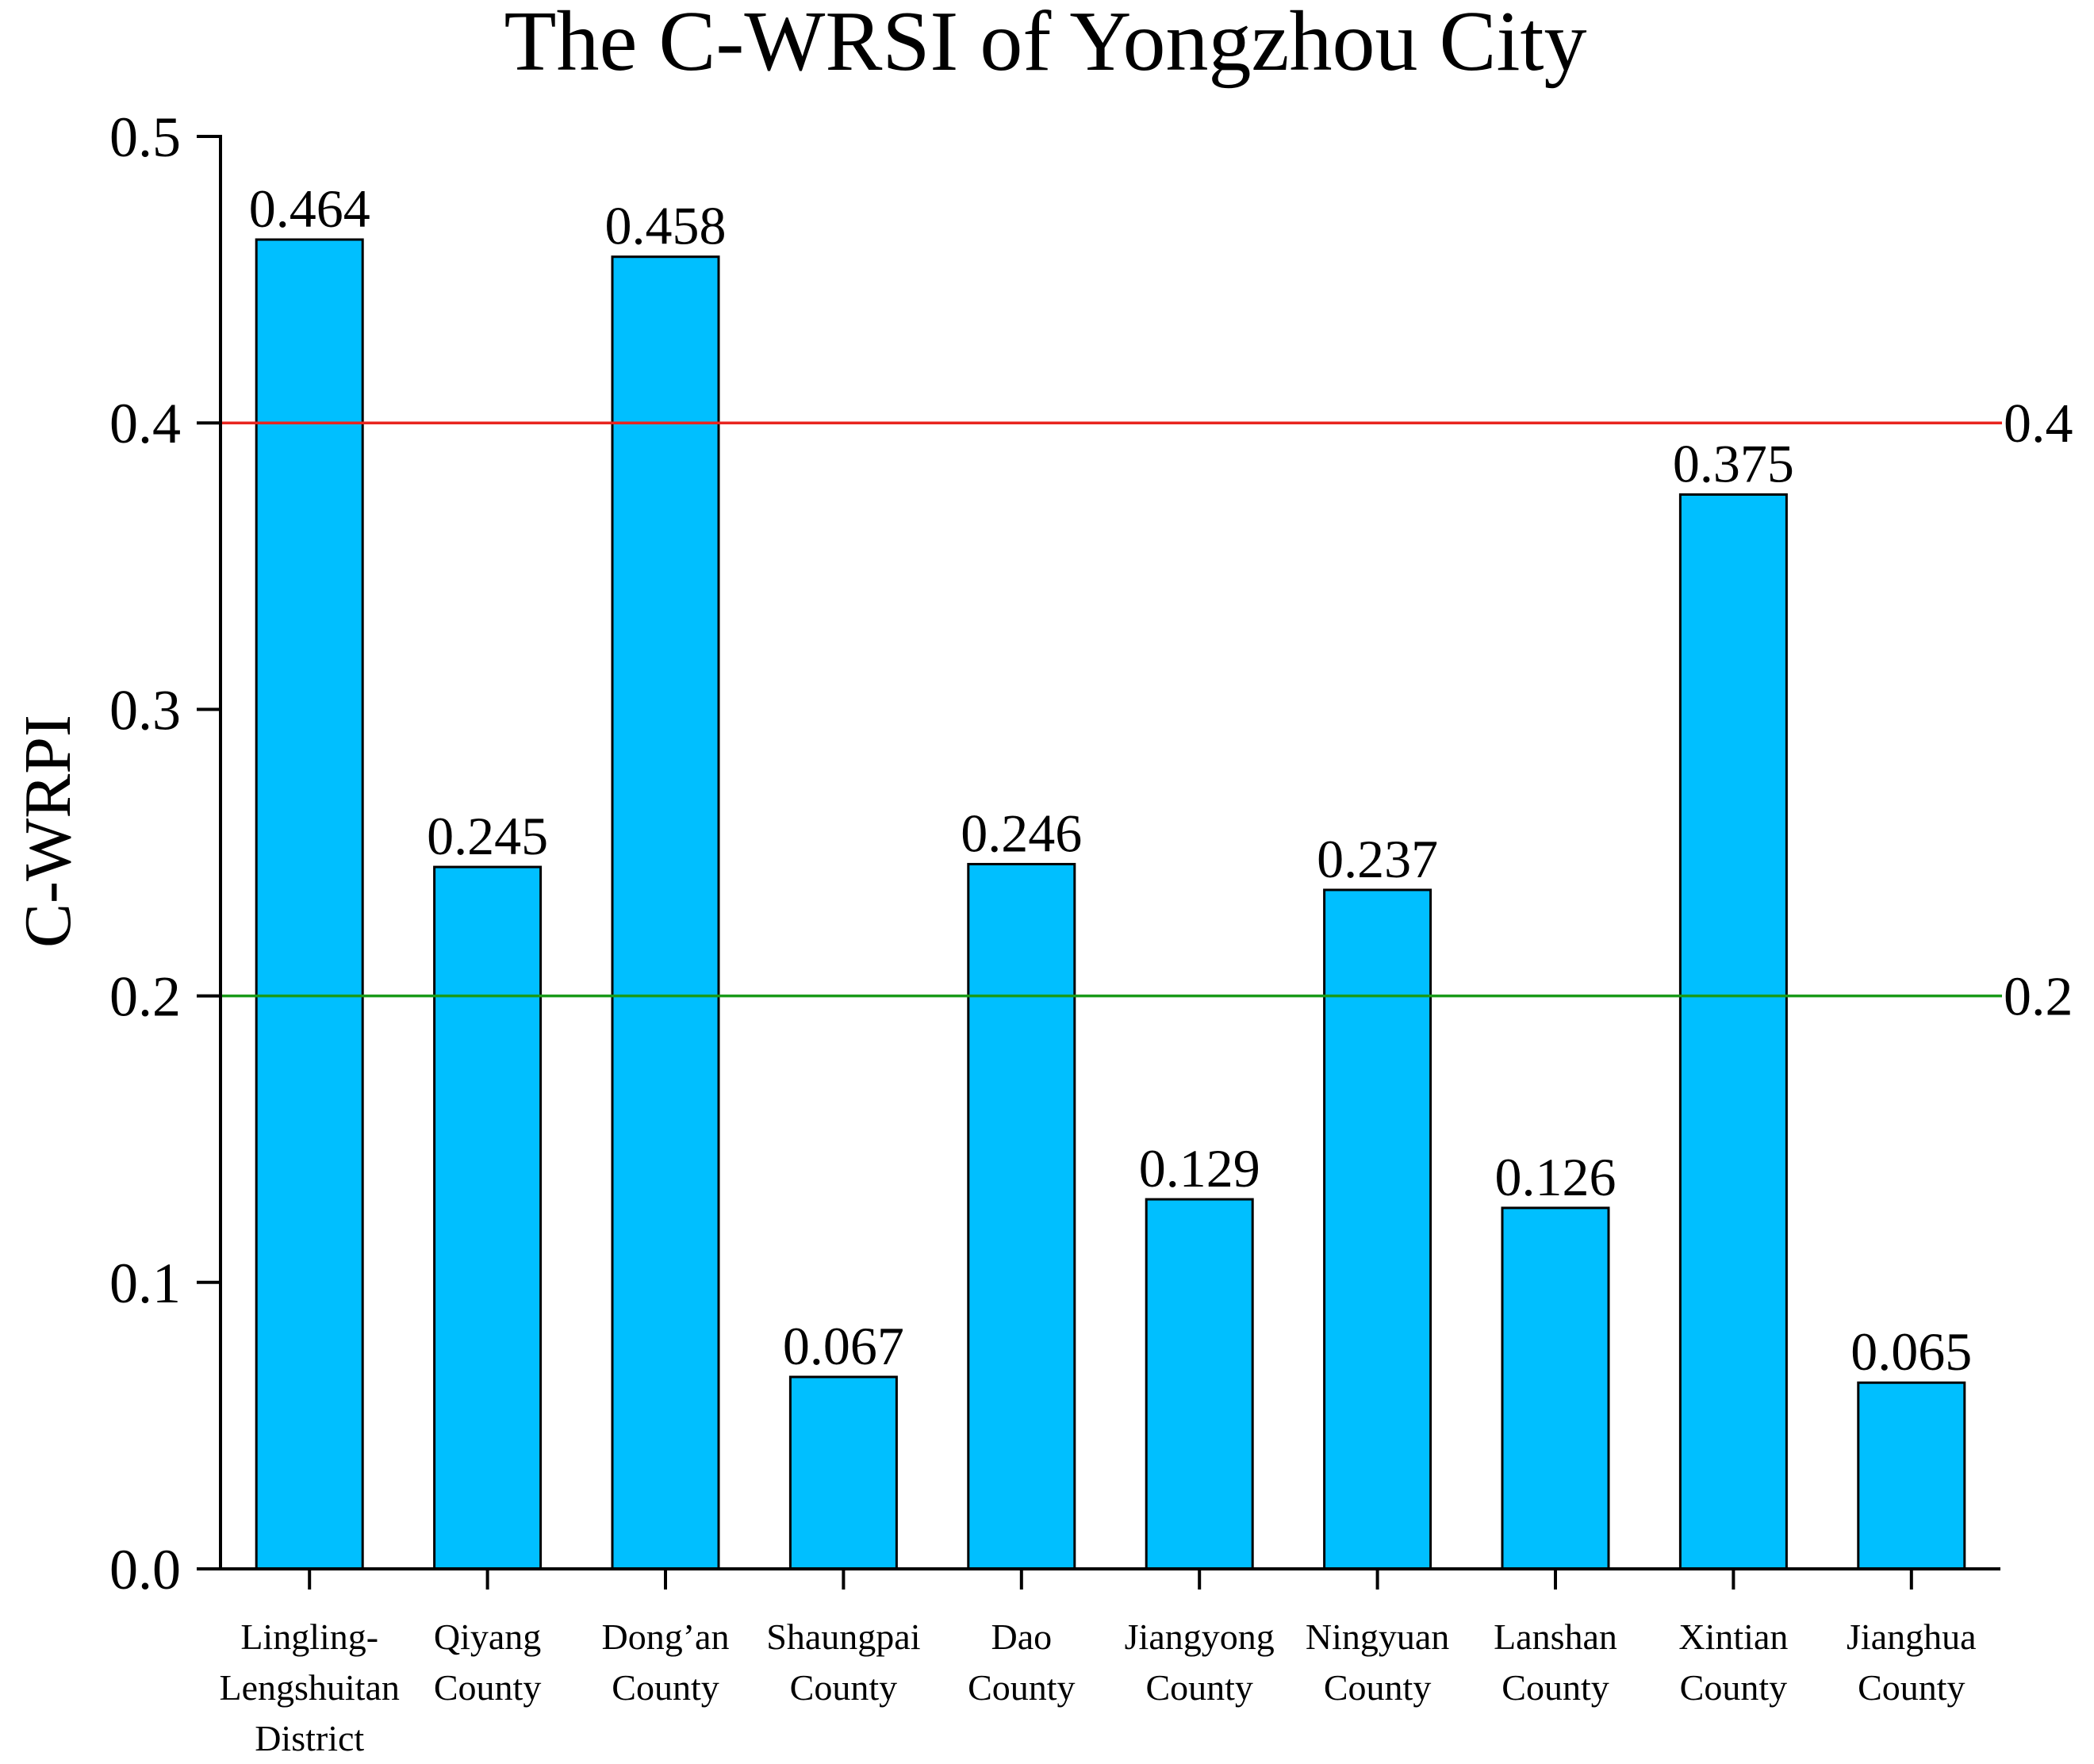 The width and height of the screenshot is (2094, 1764). I want to click on bar-value-label: 0.245, so click(487, 836).